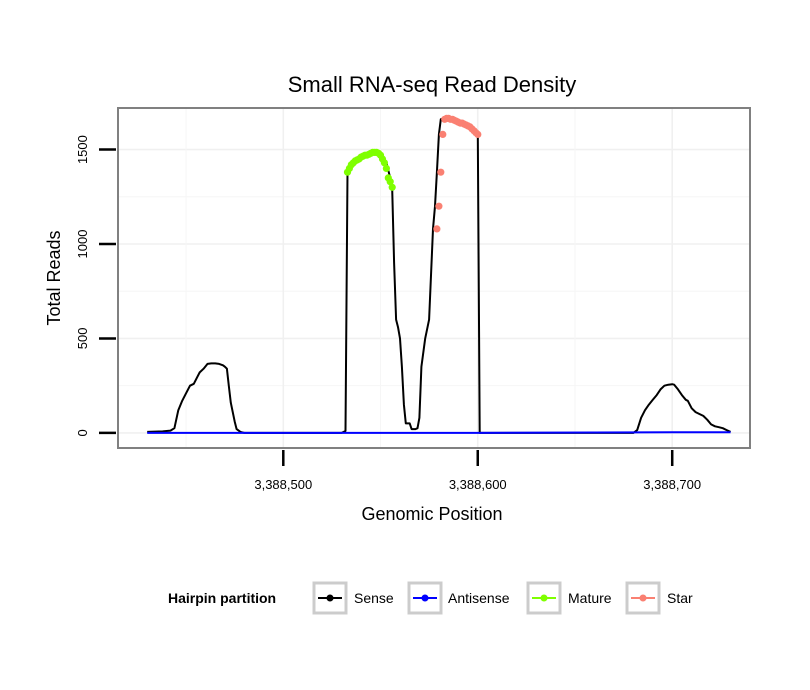 This screenshot has height=690, width=810. What do you see at coordinates (479, 598) in the screenshot?
I see `legend-label-antisense: Antisense` at bounding box center [479, 598].